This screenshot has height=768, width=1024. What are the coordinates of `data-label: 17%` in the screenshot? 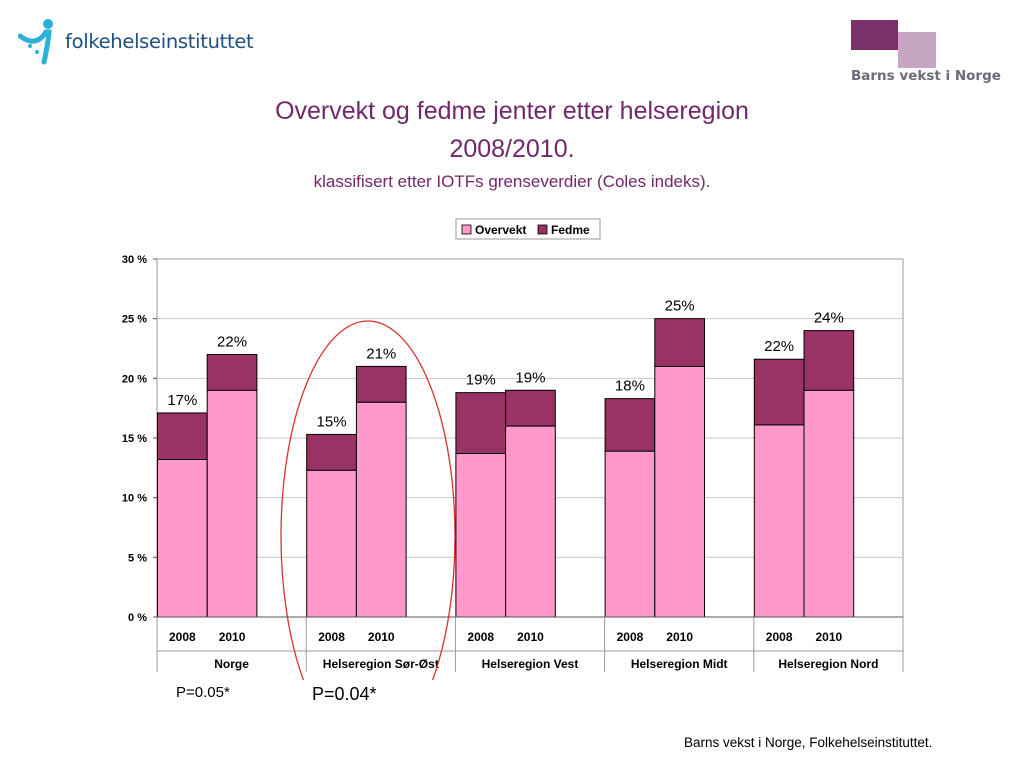 It's located at (182, 400).